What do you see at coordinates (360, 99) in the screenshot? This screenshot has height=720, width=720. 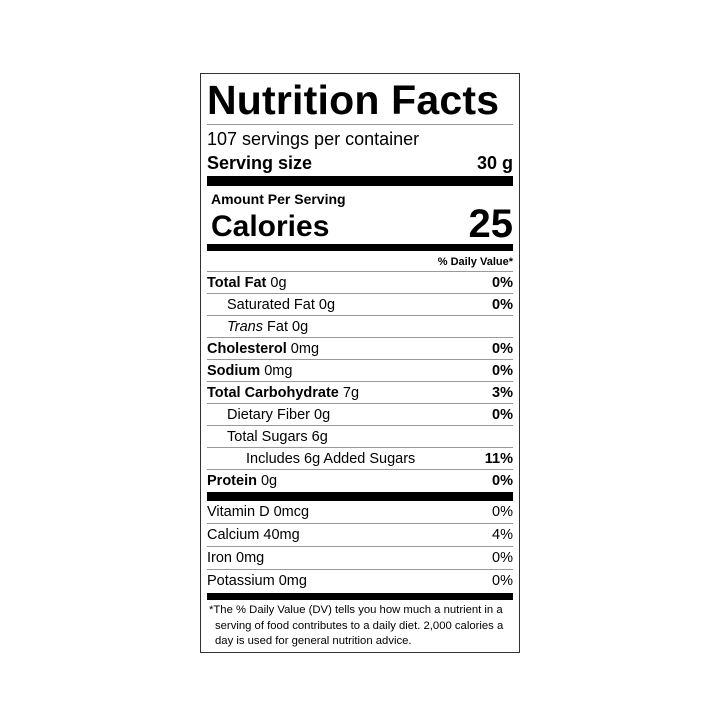 I see `label-title: Nutrition Facts` at bounding box center [360, 99].